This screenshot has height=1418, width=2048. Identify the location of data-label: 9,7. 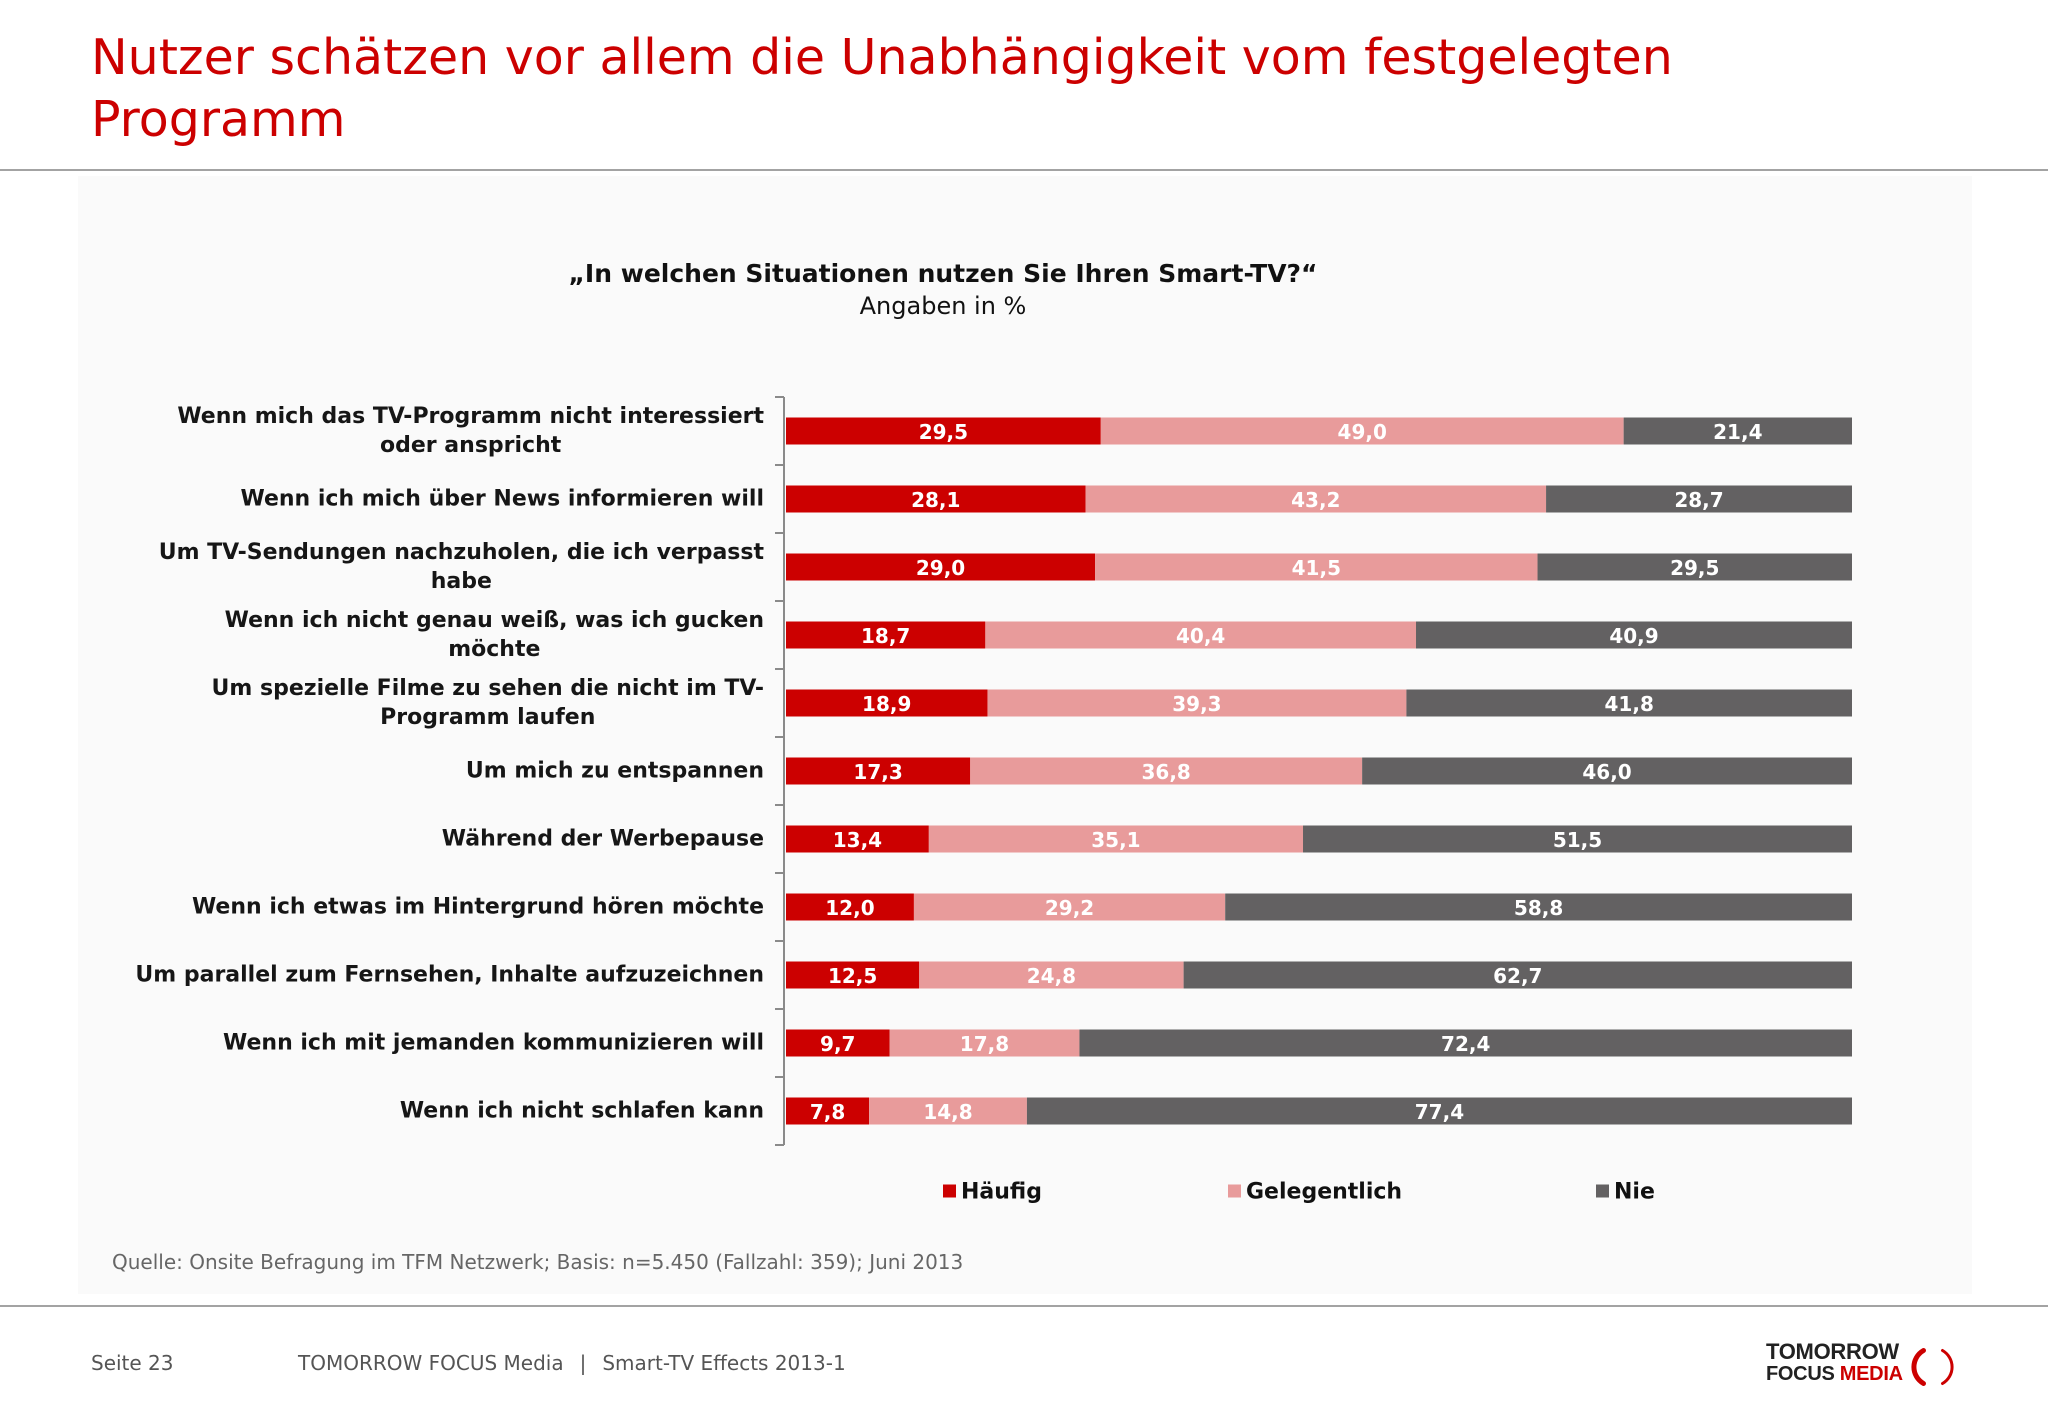
(837, 1044).